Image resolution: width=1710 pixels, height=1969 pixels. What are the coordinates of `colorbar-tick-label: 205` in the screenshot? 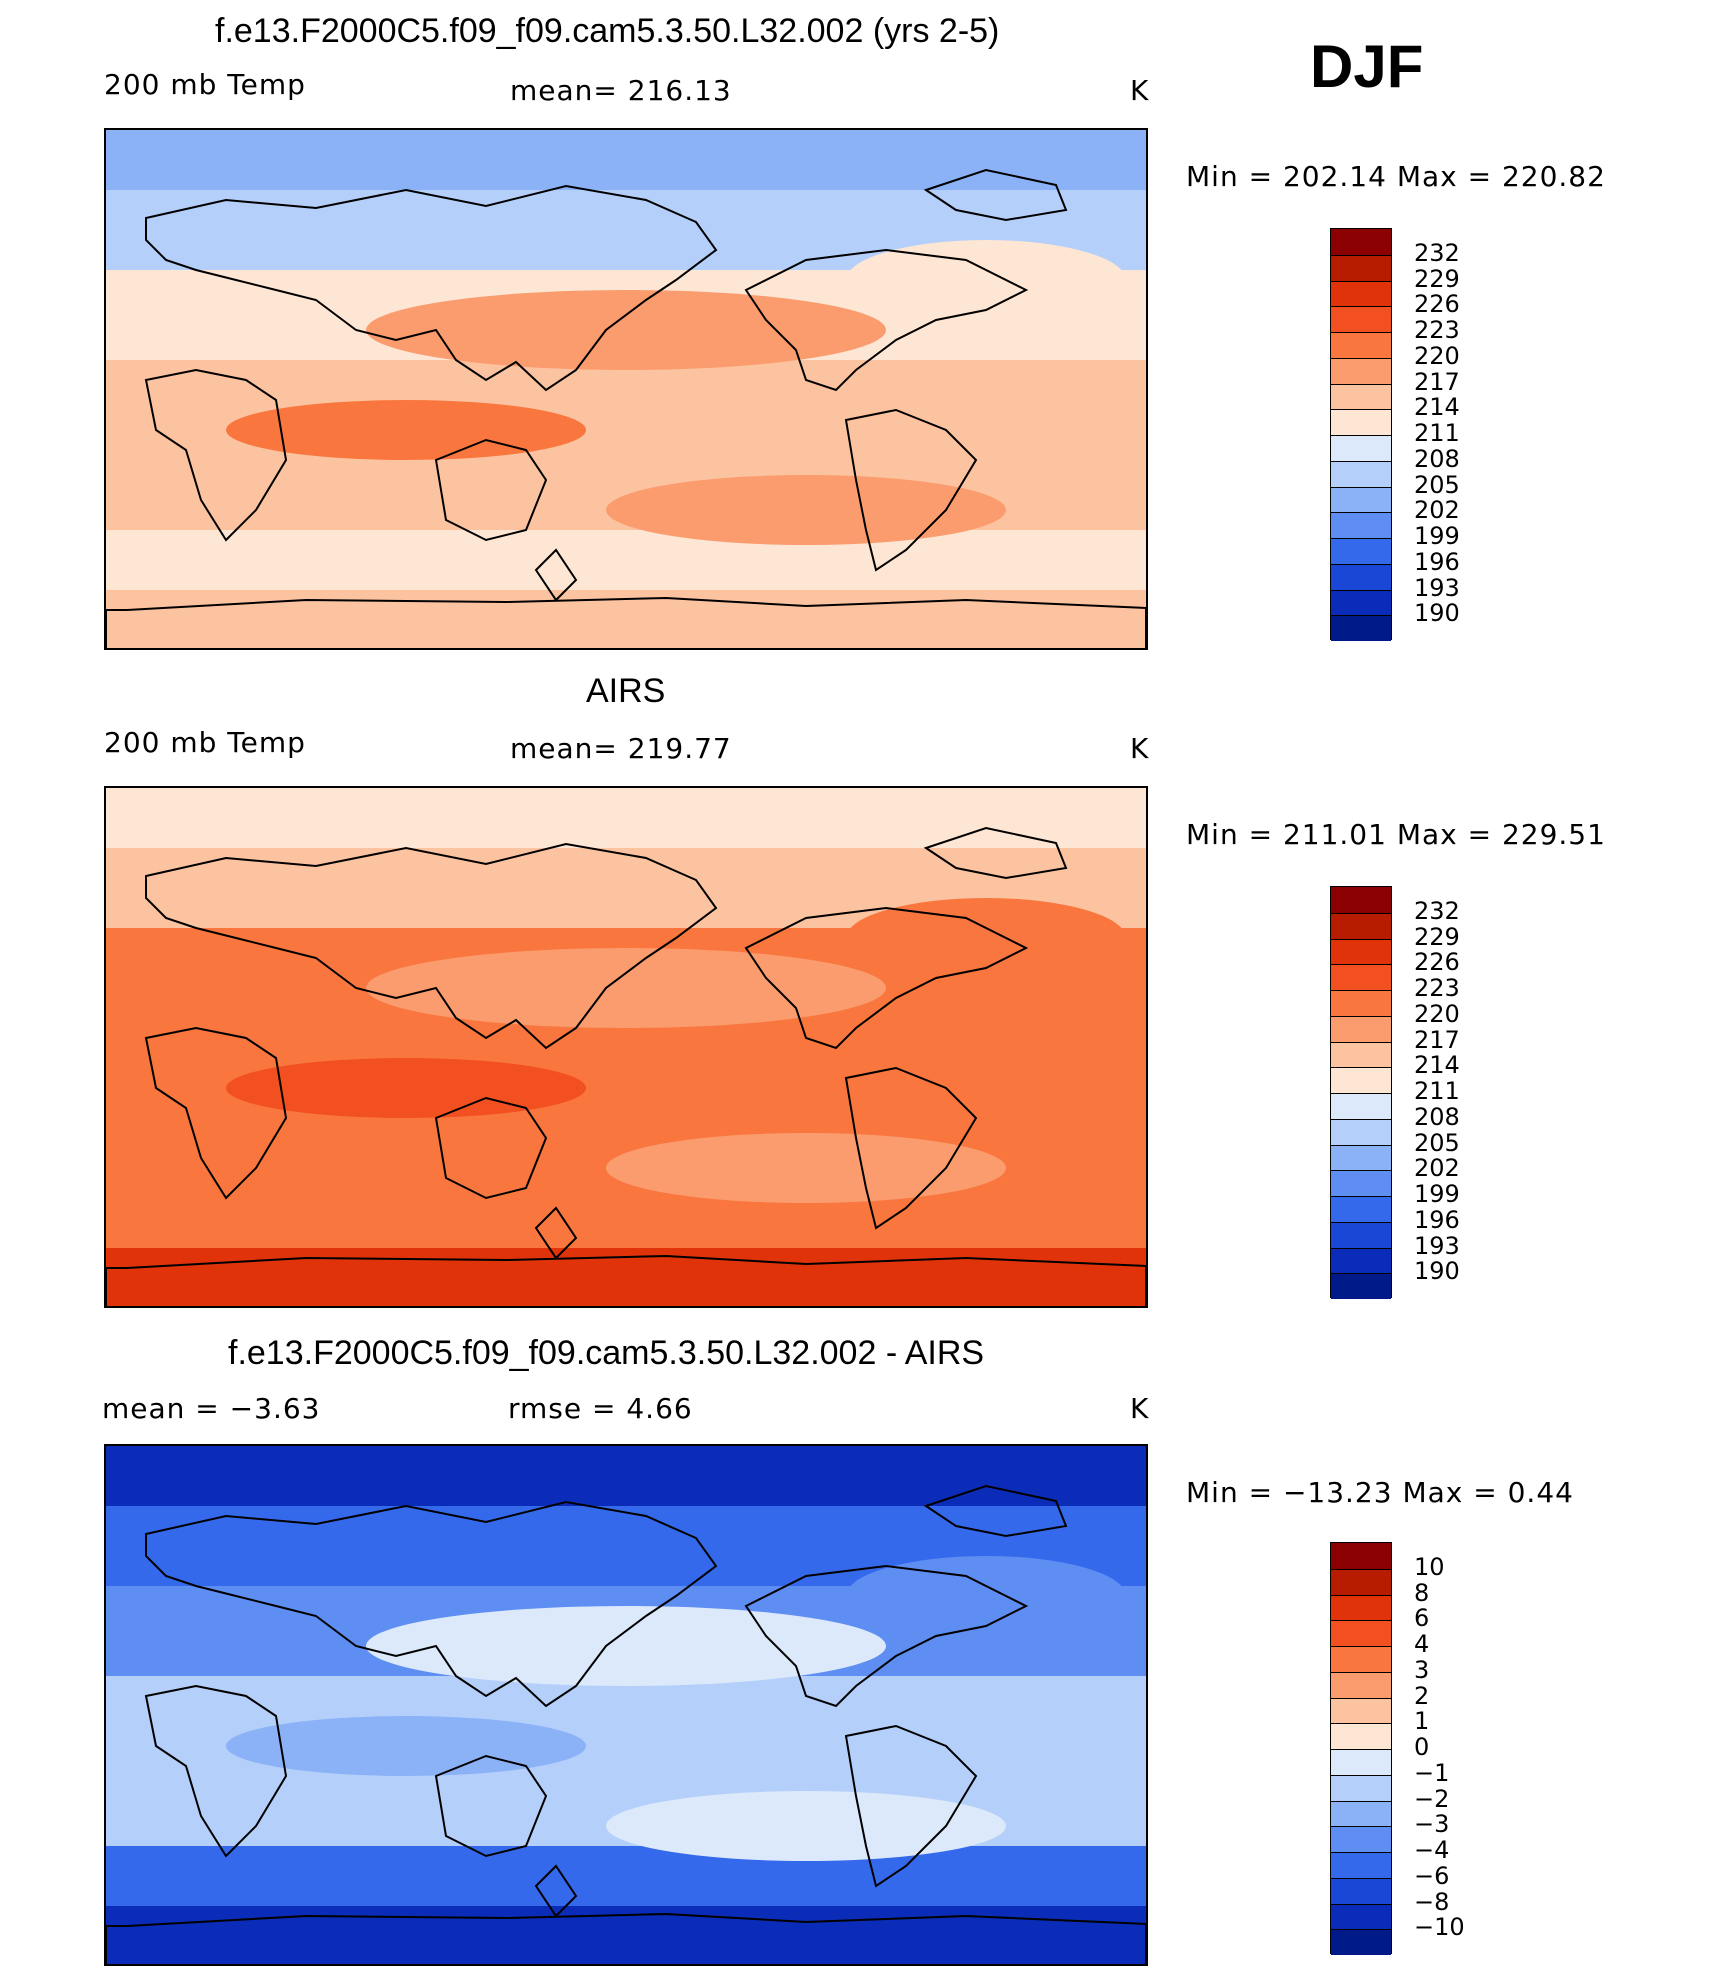 It's located at (1437, 1142).